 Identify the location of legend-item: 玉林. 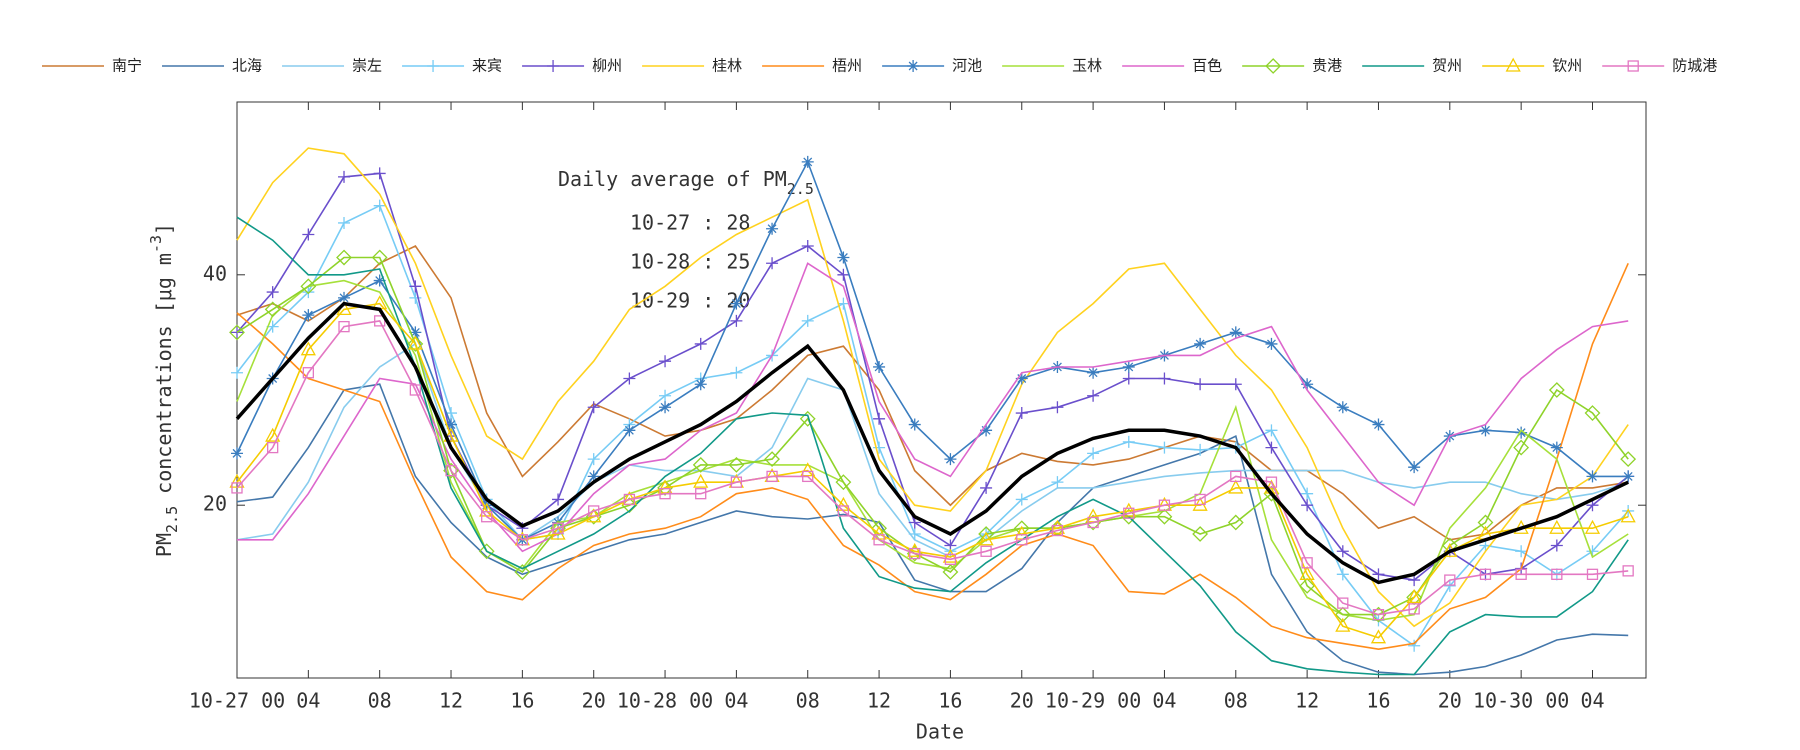
(1052, 66).